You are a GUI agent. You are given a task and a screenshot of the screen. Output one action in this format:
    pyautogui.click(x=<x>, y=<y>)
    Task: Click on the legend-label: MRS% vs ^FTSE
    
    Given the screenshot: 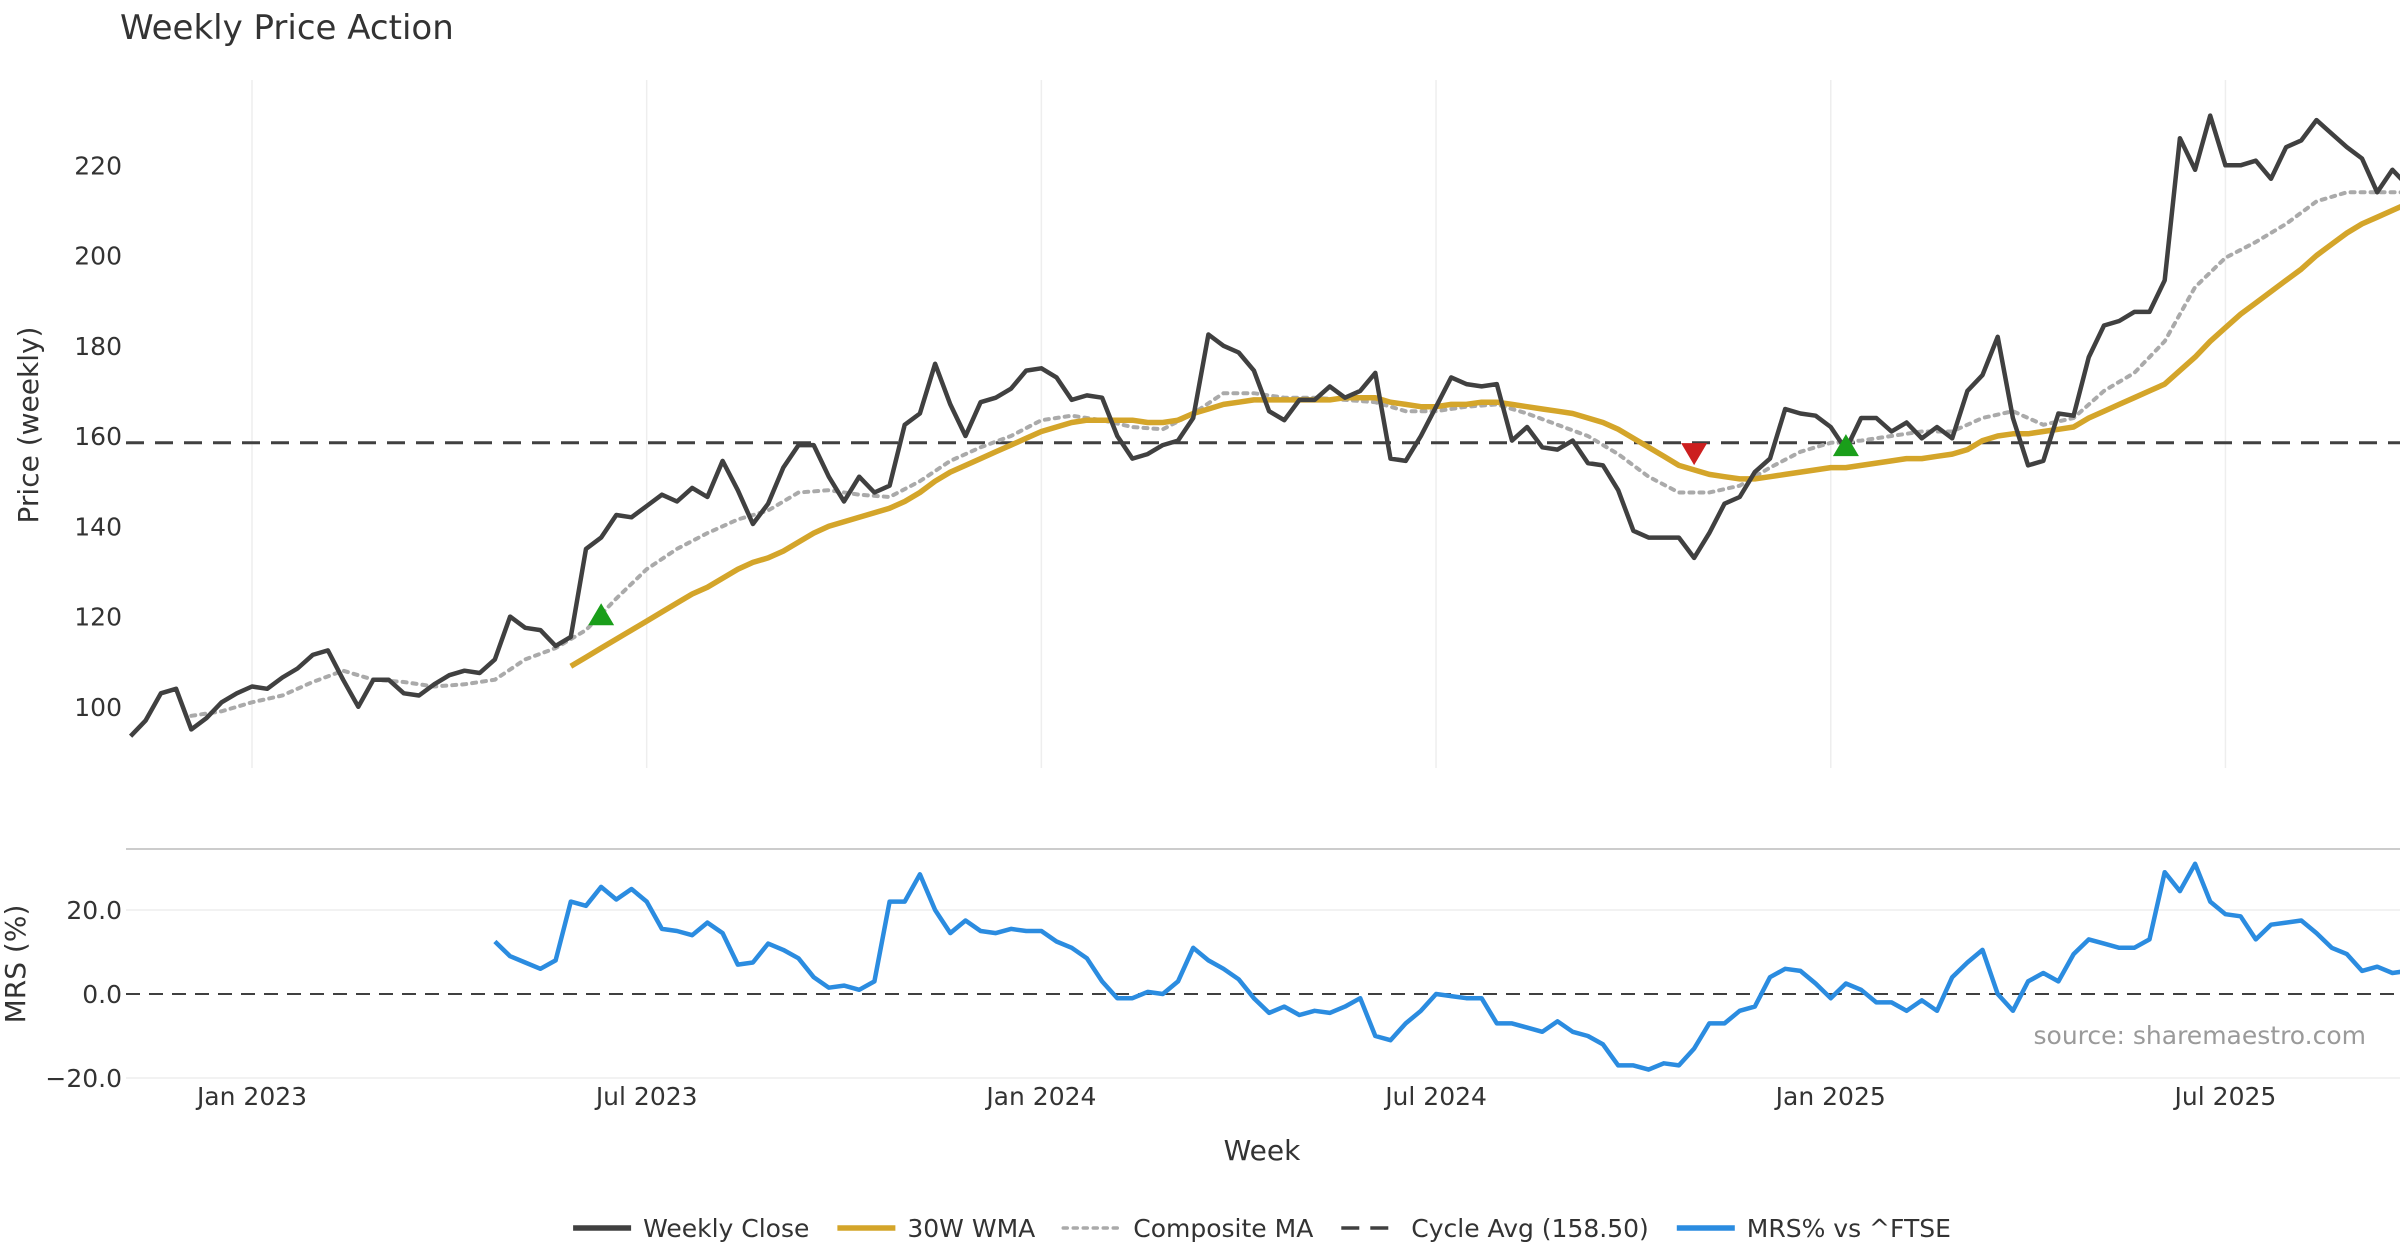 What is the action you would take?
    pyautogui.click(x=1849, y=1228)
    